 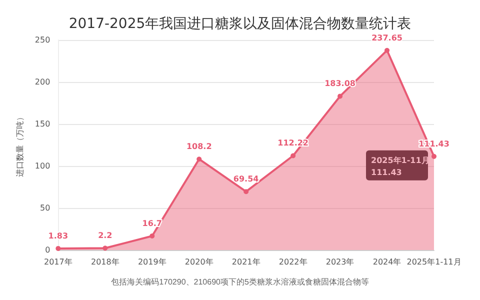 I want to click on chart-title: 2017-2025年我国进口糖浆以及固体混合物数量统计表, so click(x=240, y=24).